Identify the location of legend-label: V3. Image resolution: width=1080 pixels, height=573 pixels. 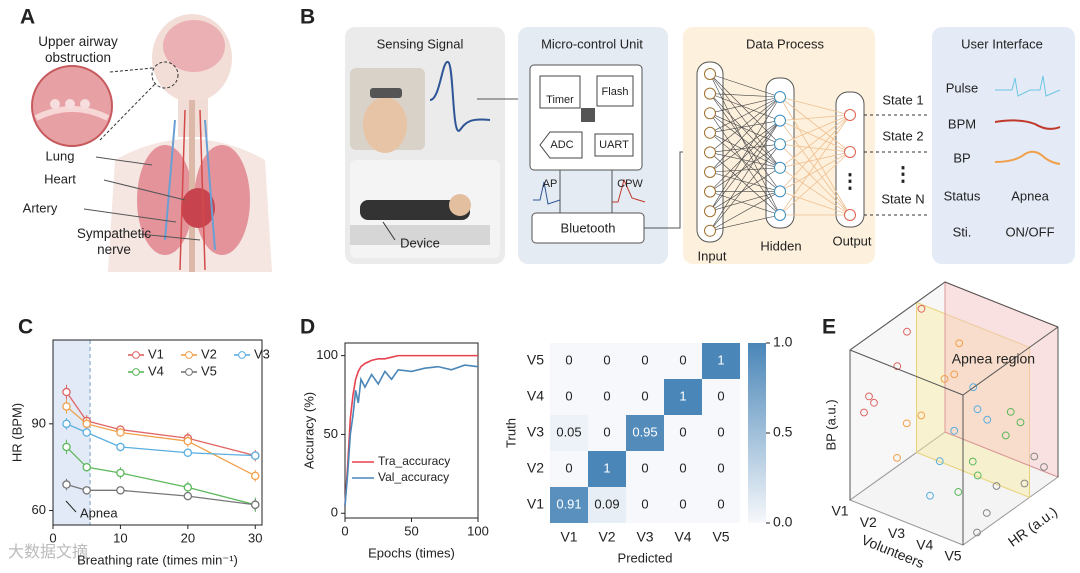
(262, 353).